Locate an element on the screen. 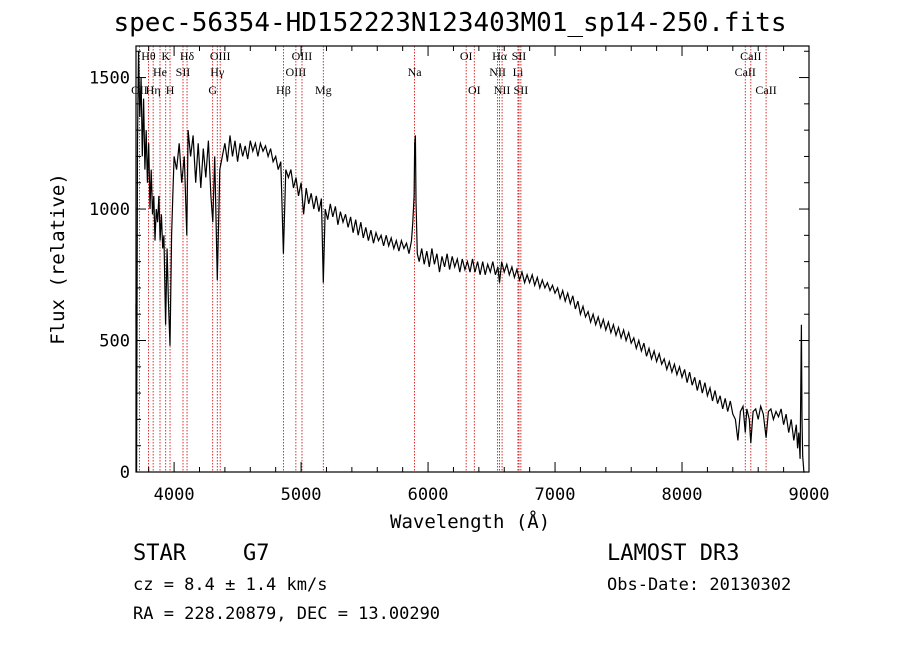  x-tick-label: 6000 is located at coordinates (428, 495).